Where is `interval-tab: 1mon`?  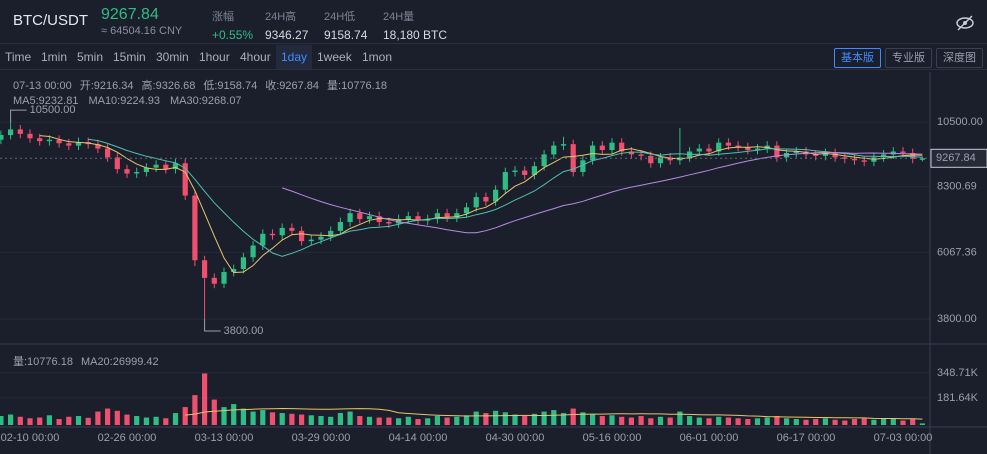 interval-tab: 1mon is located at coordinates (377, 57).